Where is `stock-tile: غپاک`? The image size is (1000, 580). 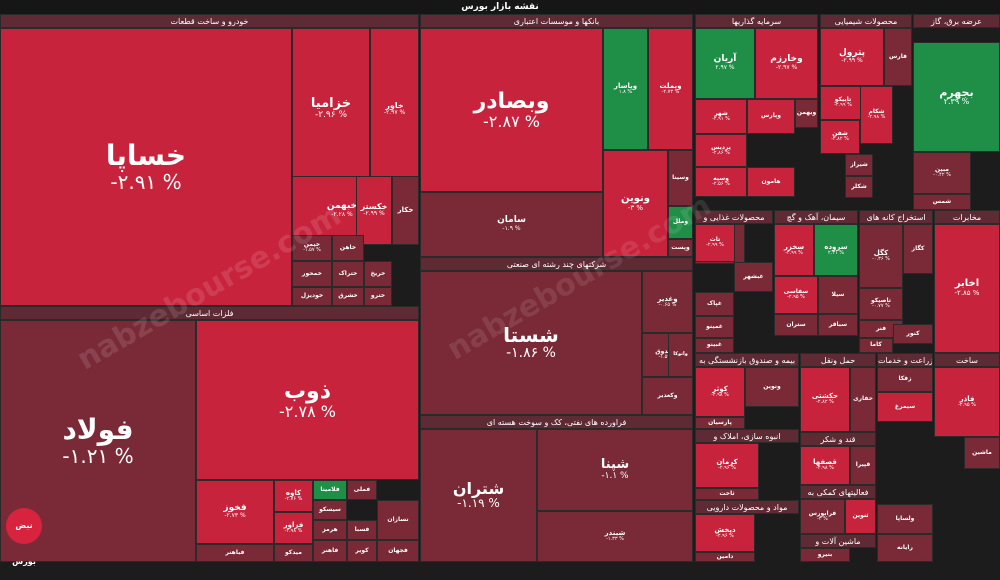
stock-tile: غپاک is located at coordinates (714, 304).